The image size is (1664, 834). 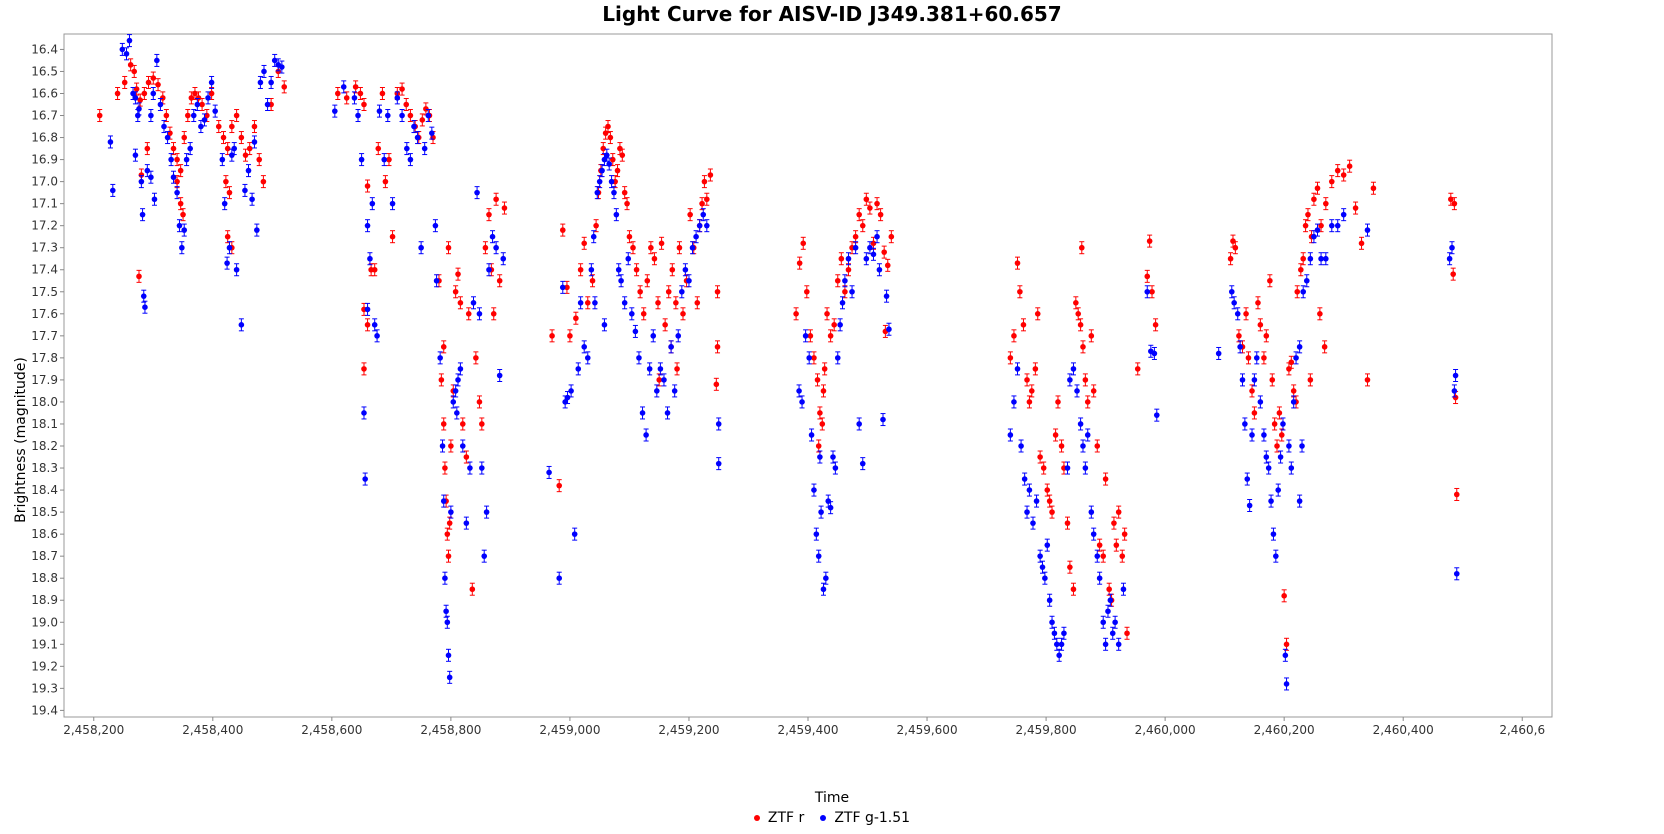 What do you see at coordinates (44, 490) in the screenshot?
I see `y-tick-label: 18.4` at bounding box center [44, 490].